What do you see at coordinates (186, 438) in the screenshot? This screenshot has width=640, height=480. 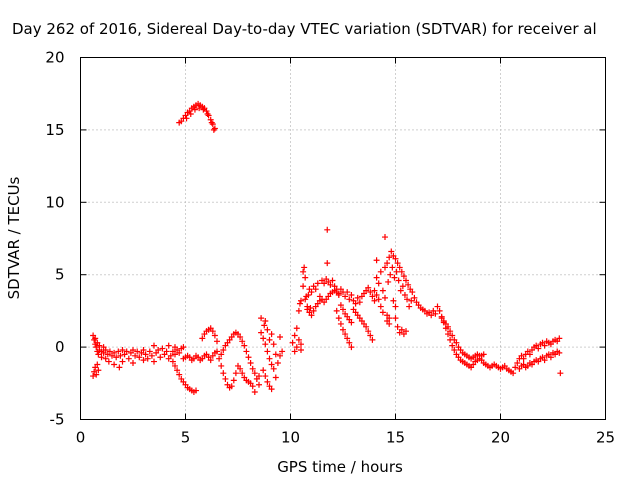 I see `x-tick-label: 5` at bounding box center [186, 438].